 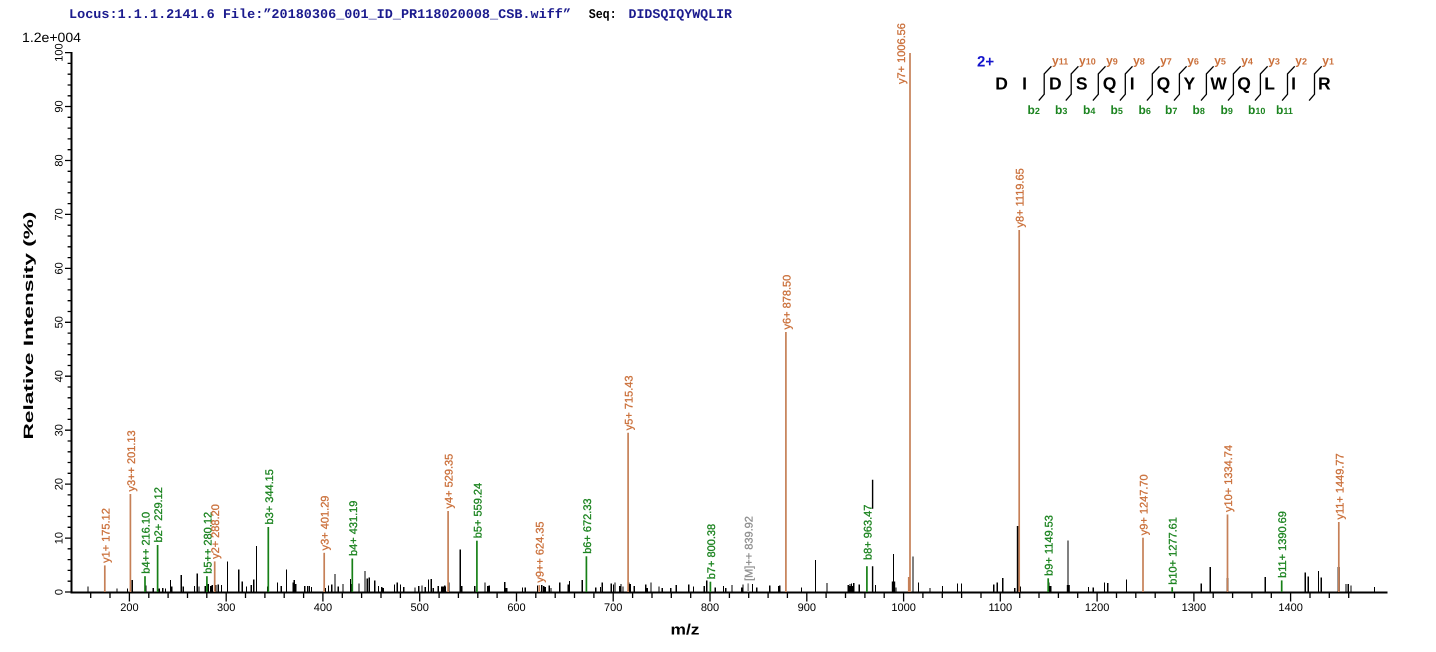 I want to click on svg-text: 500, so click(x=420, y=608).